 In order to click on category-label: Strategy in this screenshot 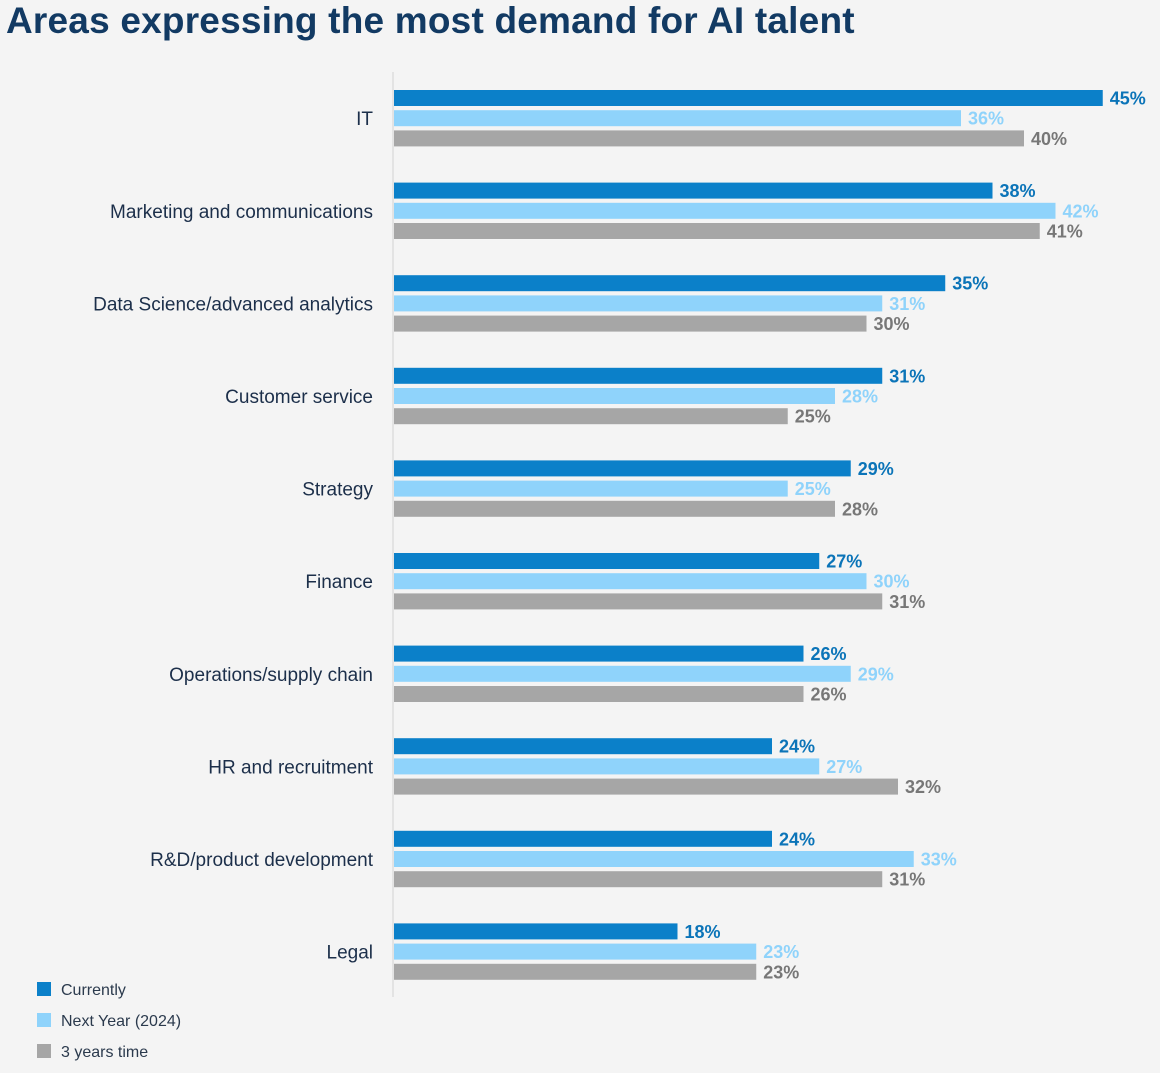, I will do `click(337, 490)`.